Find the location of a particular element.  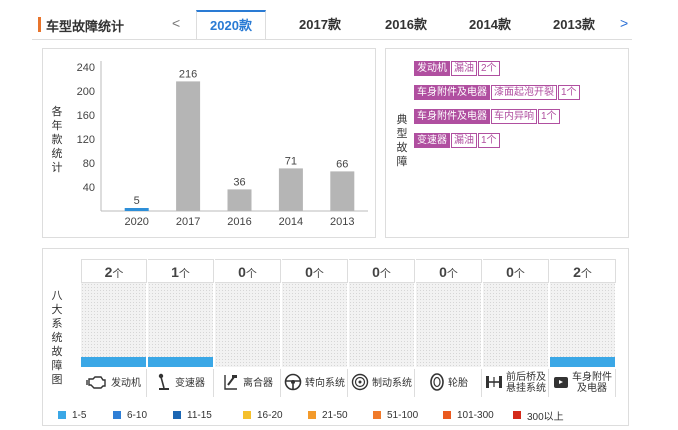

typical-issue: 车身附件及电器 车内异响 1个 is located at coordinates (487, 116).